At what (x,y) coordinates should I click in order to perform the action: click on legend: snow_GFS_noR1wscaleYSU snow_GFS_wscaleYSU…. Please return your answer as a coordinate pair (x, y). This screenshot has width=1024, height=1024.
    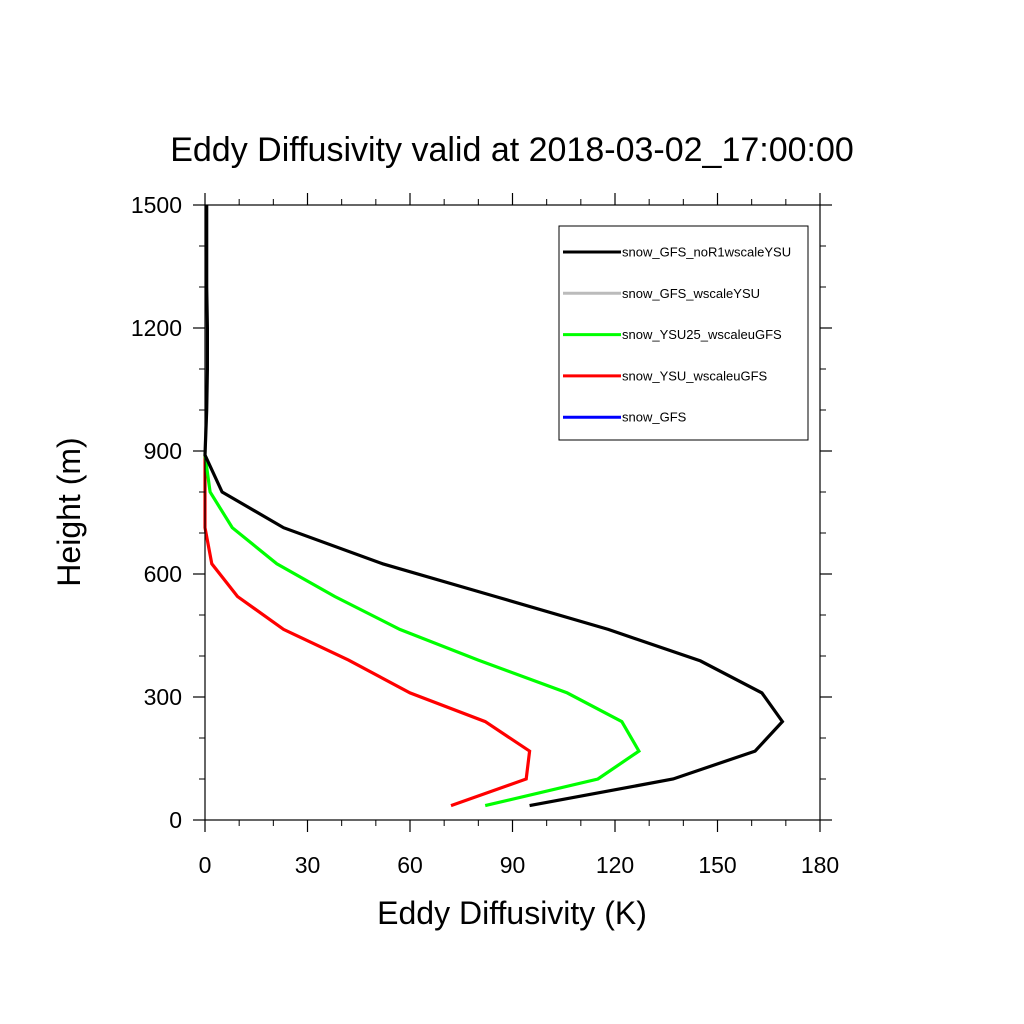
    Looking at the image, I should click on (683, 333).